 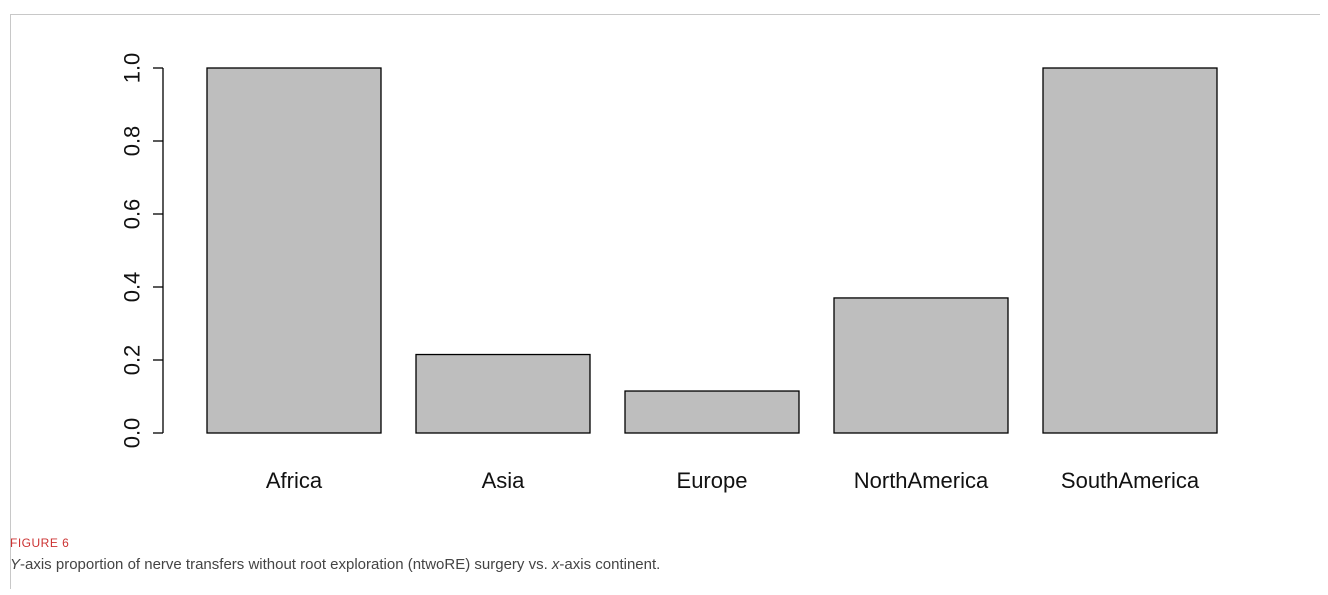 I want to click on bar-asia, so click(x=503, y=393).